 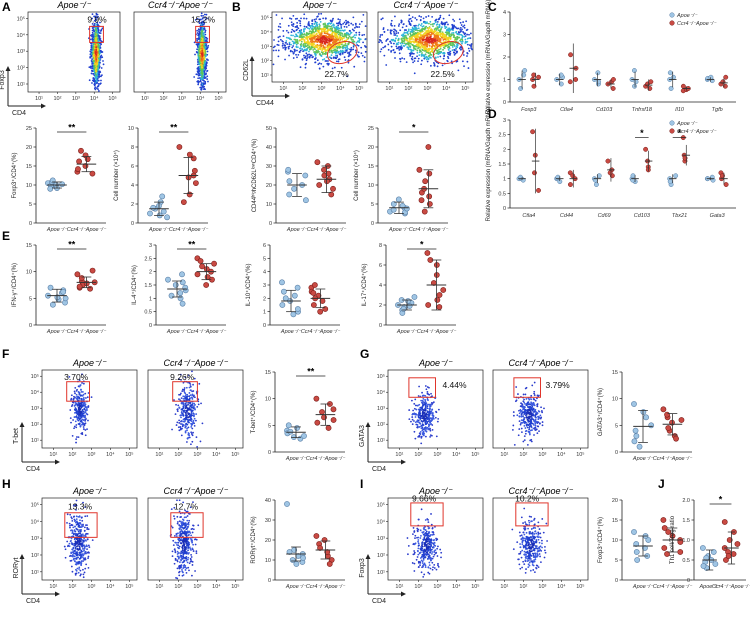 What do you see at coordinates (252, 58) in the screenshot?
I see `y-arrowhead` at bounding box center [252, 58].